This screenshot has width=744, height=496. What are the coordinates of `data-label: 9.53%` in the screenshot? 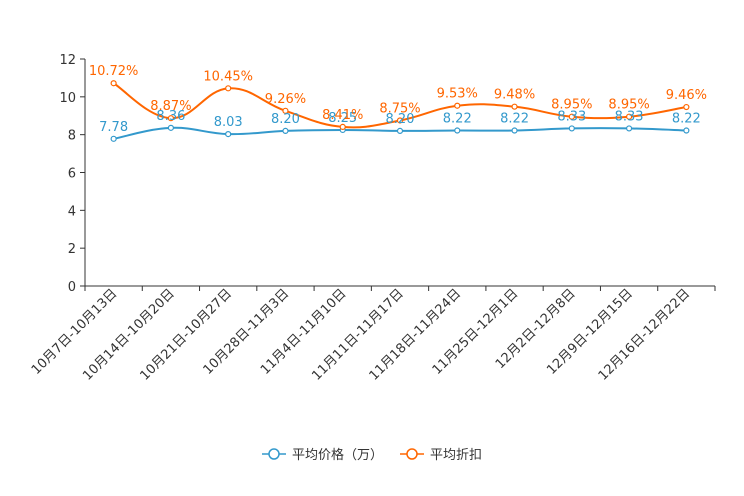 It's located at (457, 94).